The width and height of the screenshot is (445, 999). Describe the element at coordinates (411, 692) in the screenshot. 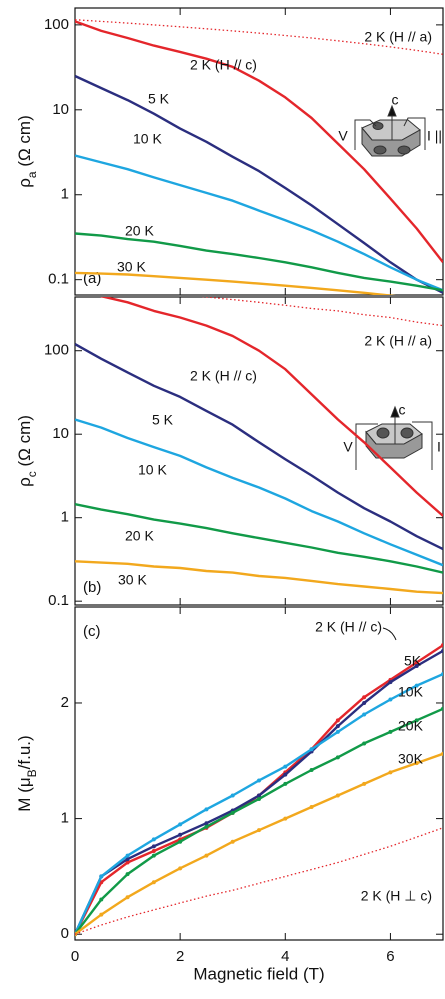

I see `series-label: 10K` at that location.